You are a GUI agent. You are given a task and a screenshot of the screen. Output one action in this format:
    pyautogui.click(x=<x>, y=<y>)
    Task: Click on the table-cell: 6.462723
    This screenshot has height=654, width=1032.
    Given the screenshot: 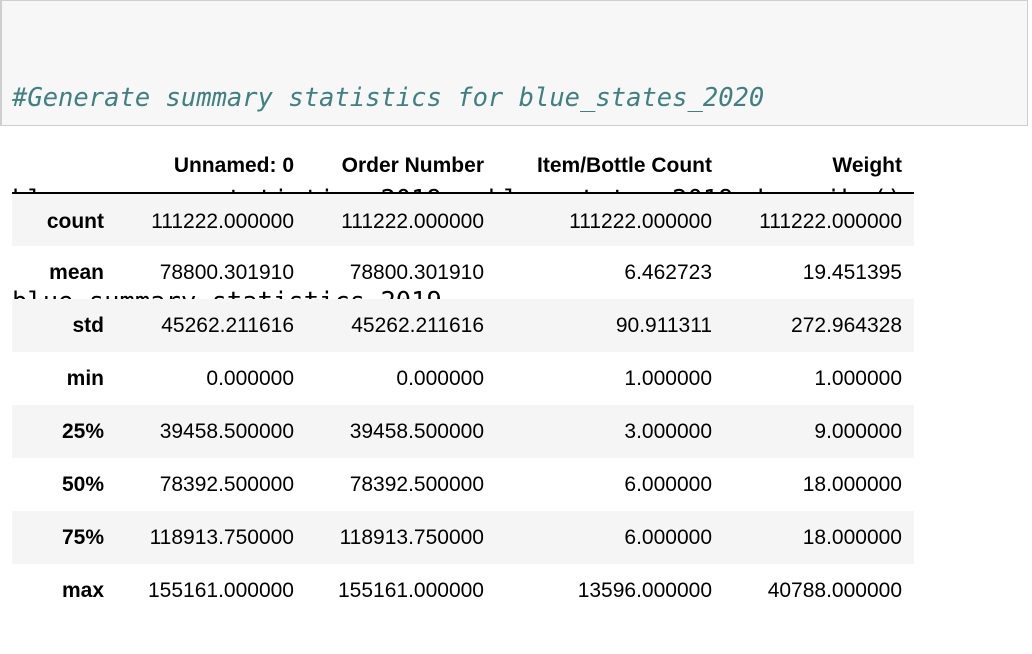 What is the action you would take?
    pyautogui.click(x=668, y=272)
    